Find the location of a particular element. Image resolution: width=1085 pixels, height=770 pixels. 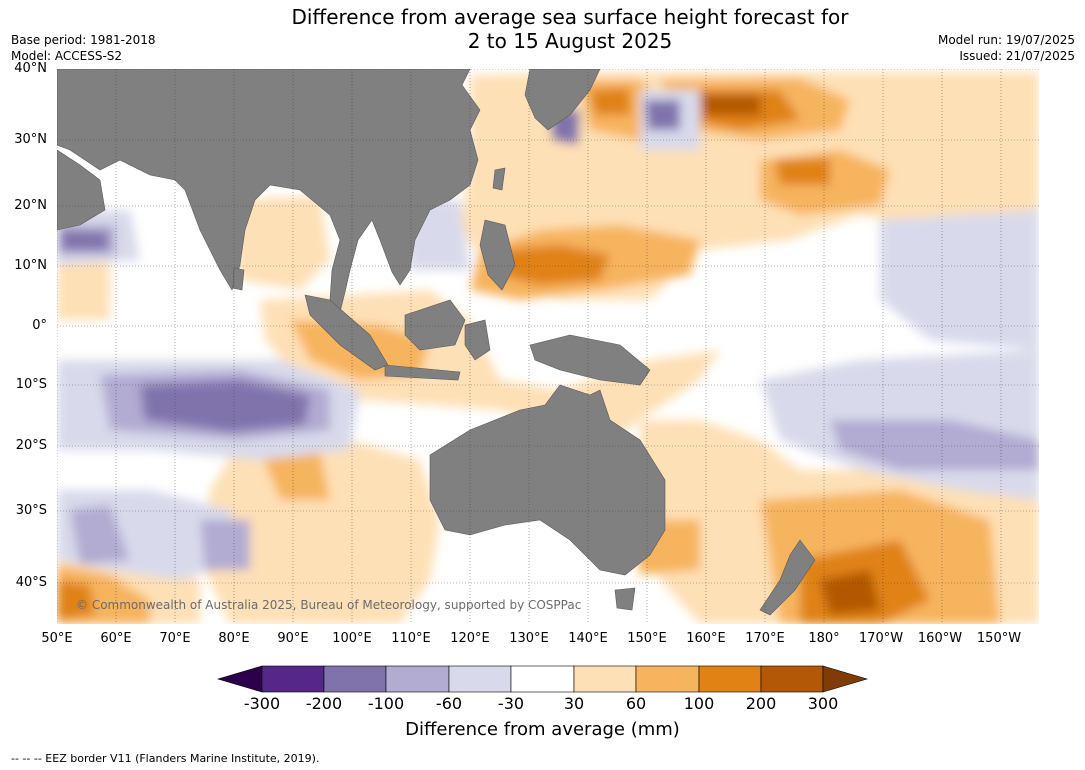

lon-label: 160°E is located at coordinates (706, 638).